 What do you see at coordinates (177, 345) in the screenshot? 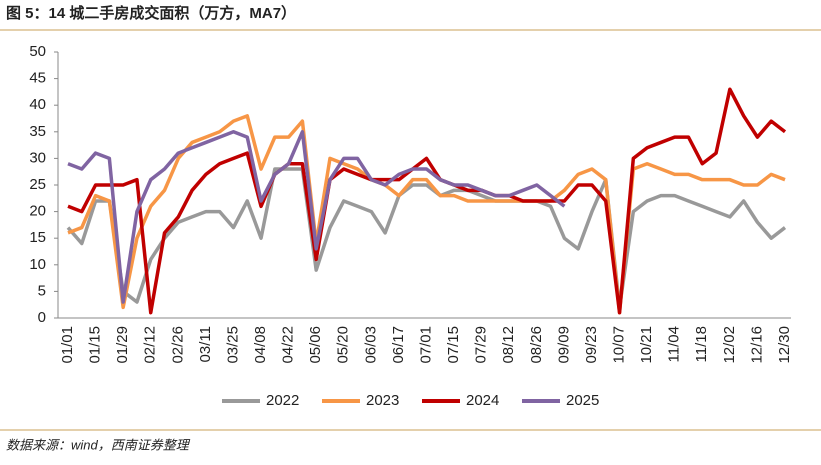
I see `x-tick-label: 02/26` at bounding box center [177, 345].